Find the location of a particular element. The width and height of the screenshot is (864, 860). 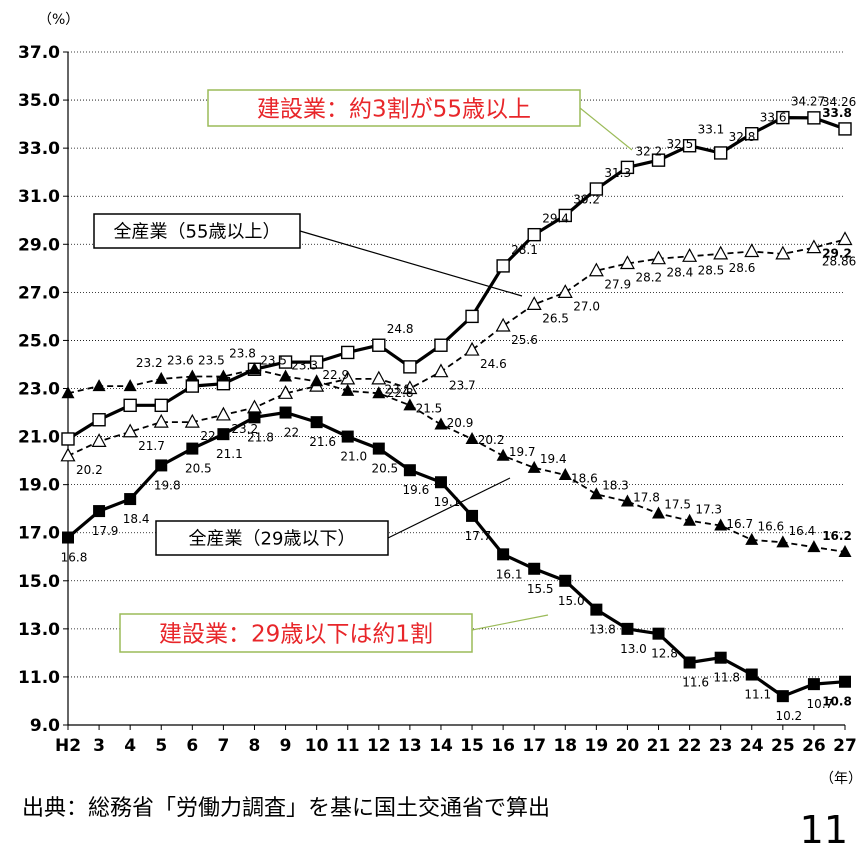

data-label-con29: 22 is located at coordinates (291, 433).